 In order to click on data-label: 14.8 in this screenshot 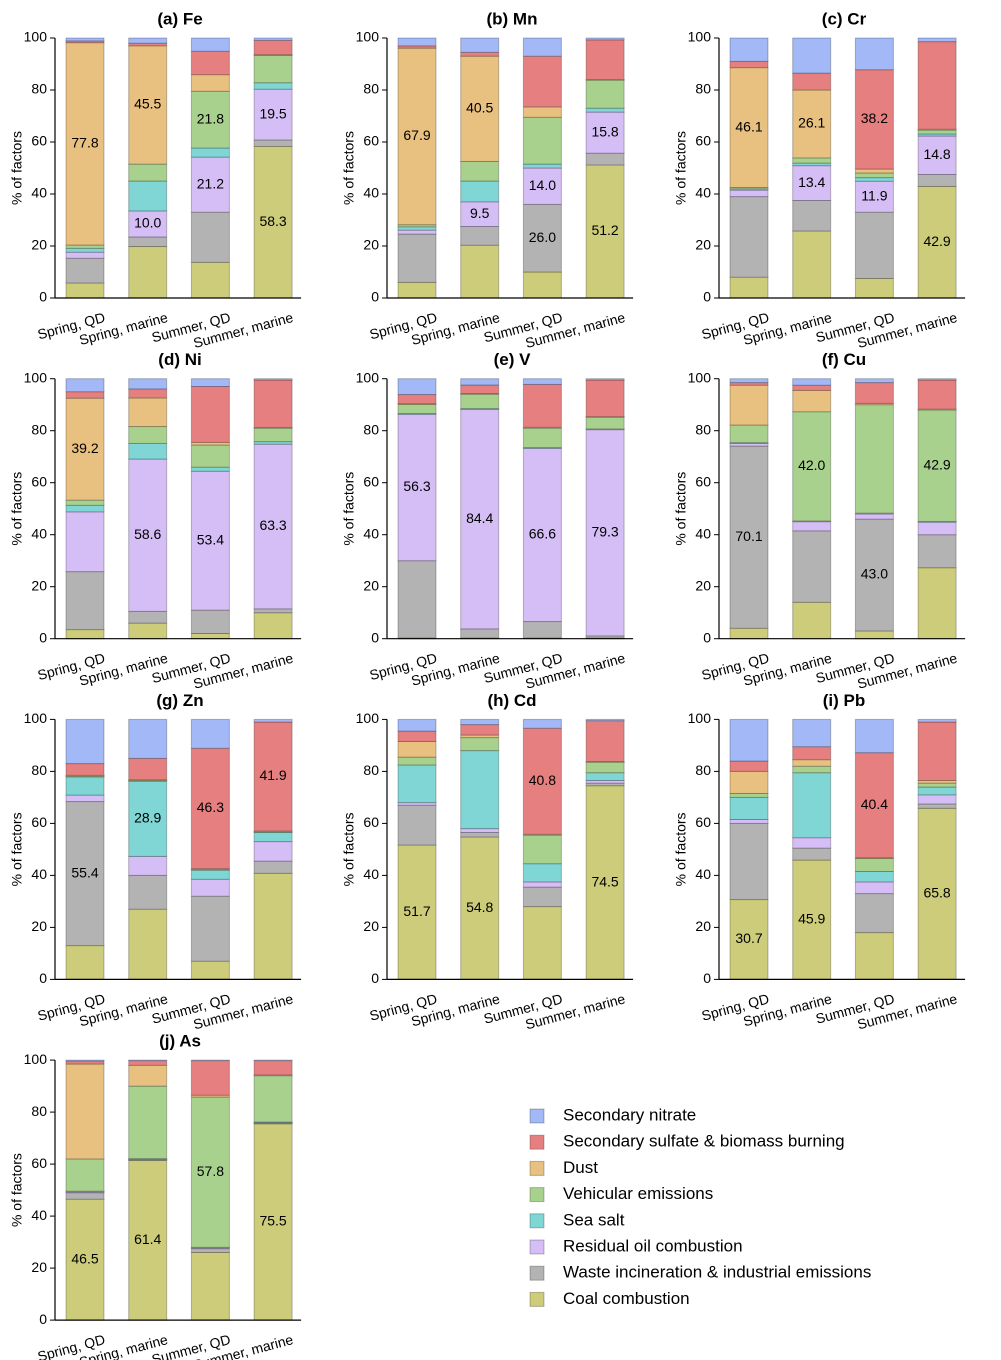, I will do `click(936, 154)`.